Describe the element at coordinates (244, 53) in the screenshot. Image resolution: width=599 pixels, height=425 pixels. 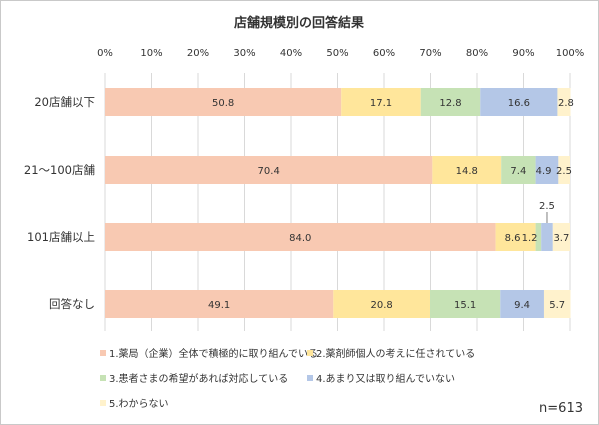
I see `x-tick-label: 30%` at that location.